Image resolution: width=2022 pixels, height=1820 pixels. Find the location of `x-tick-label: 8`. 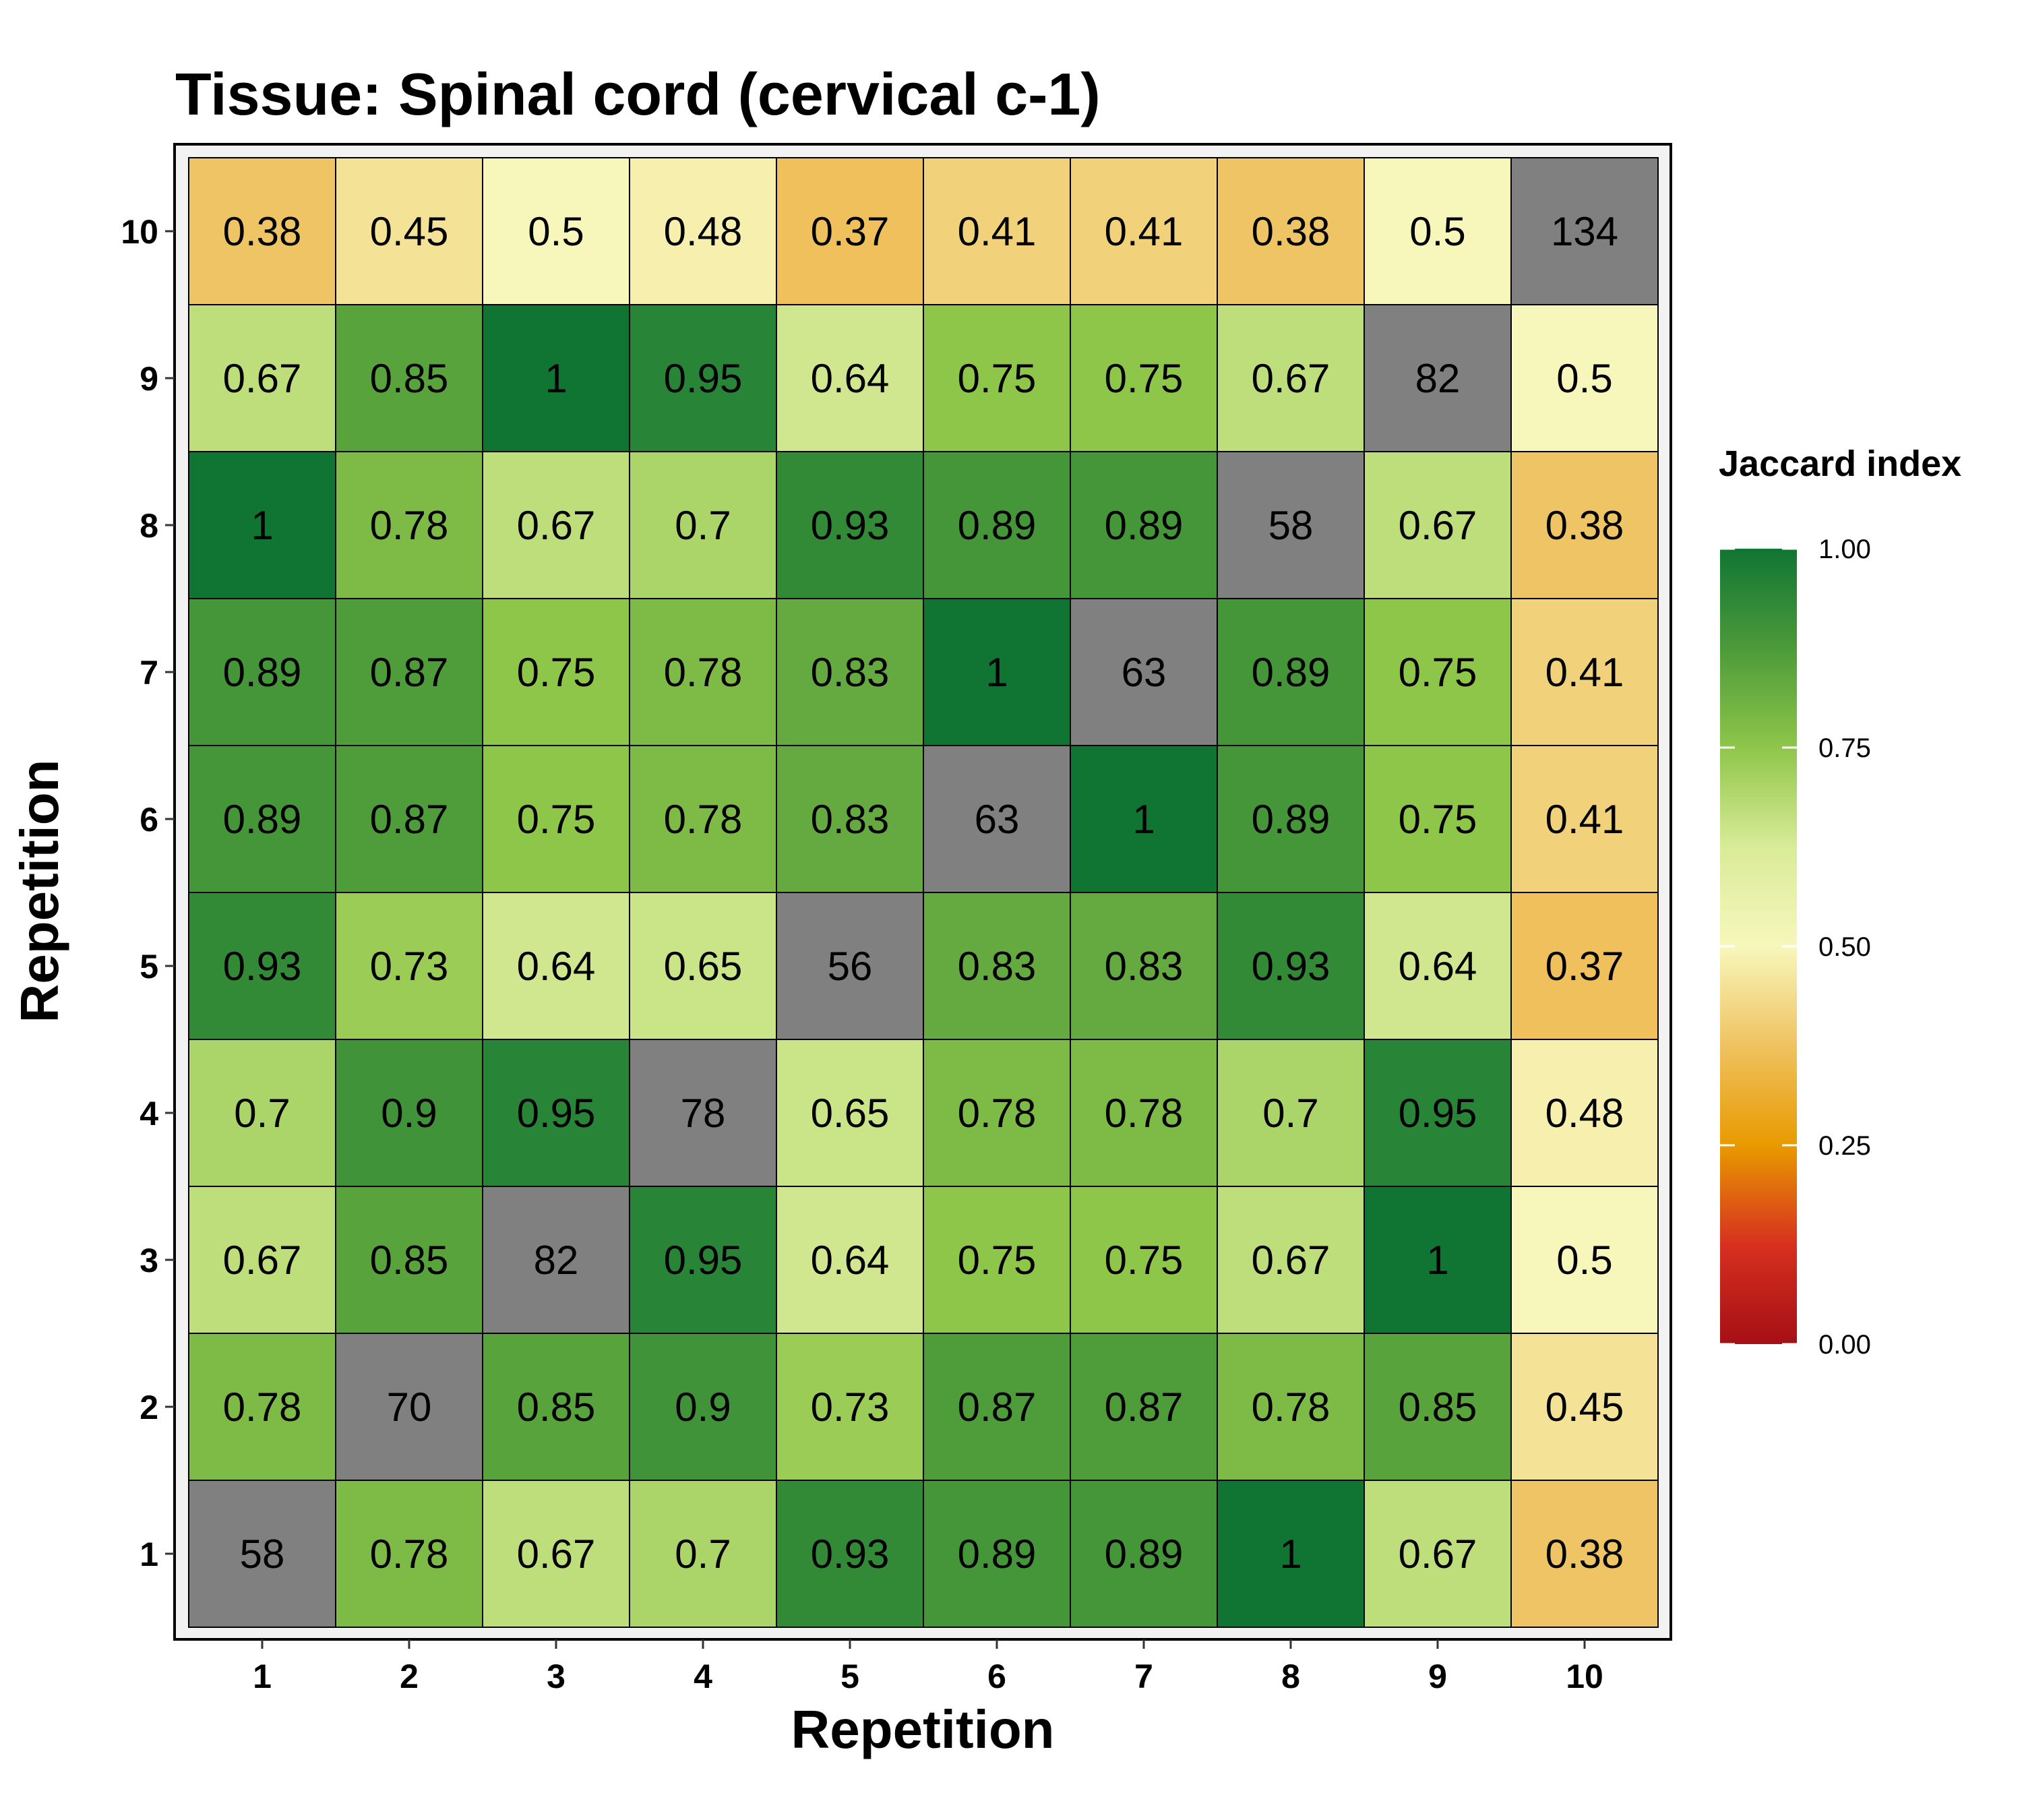

x-tick-label: 8 is located at coordinates (1290, 1676).